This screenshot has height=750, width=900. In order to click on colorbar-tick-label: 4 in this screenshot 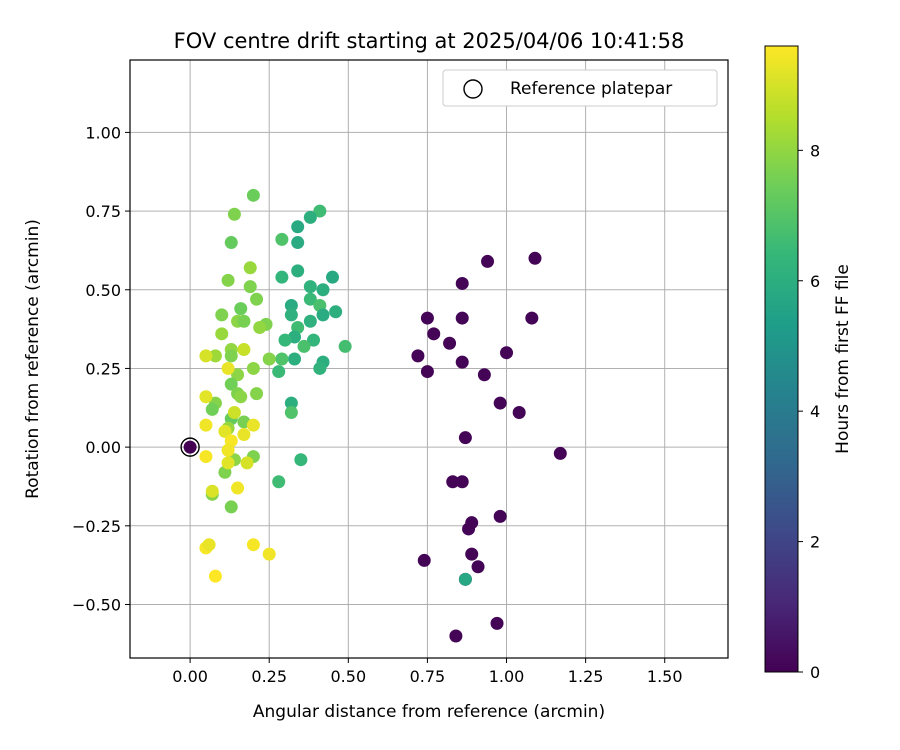, I will do `click(815, 411)`.